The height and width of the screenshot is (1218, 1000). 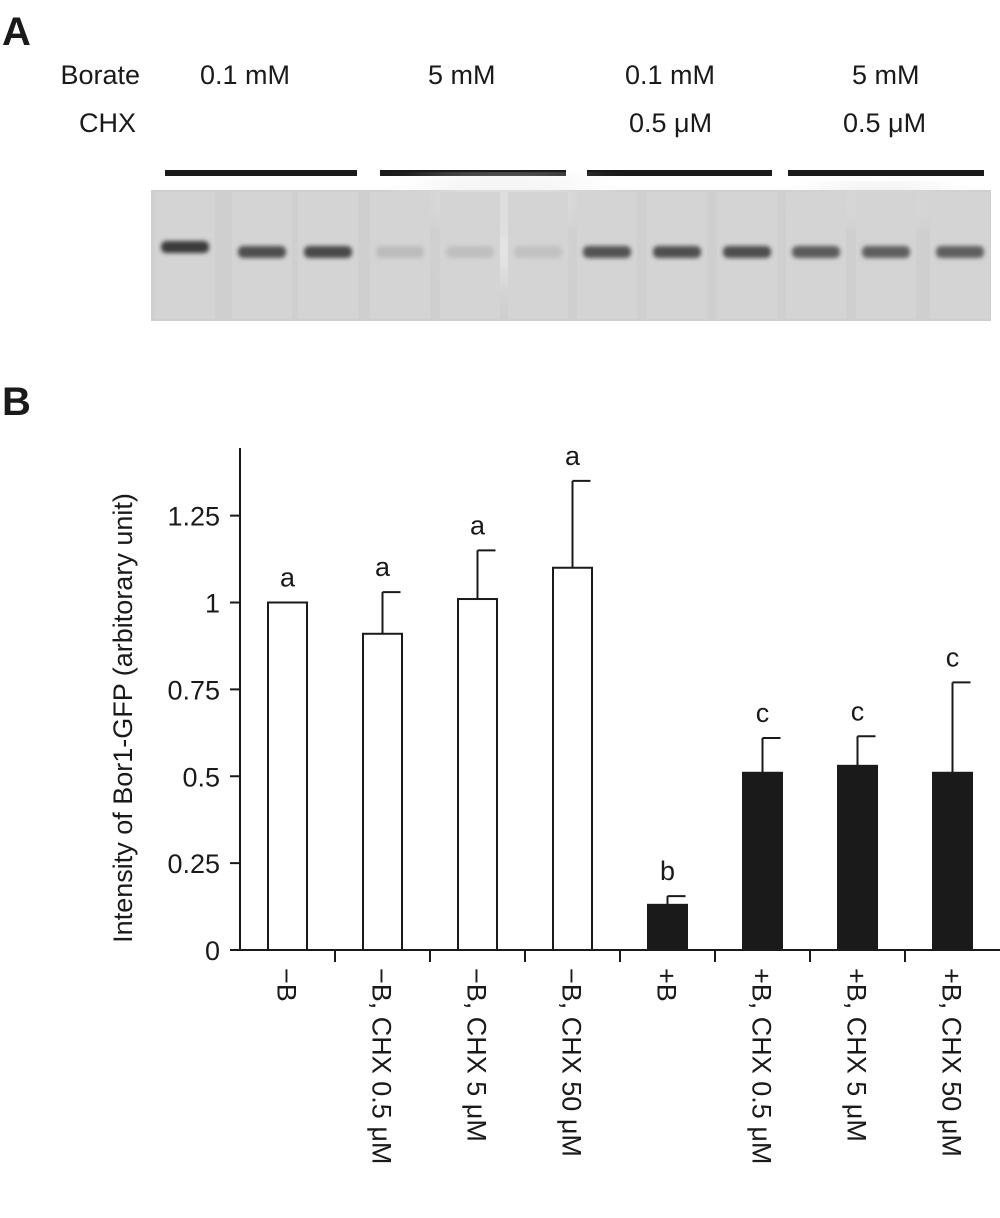 What do you see at coordinates (16, 402) in the screenshot?
I see `panel-b-letter: B` at bounding box center [16, 402].